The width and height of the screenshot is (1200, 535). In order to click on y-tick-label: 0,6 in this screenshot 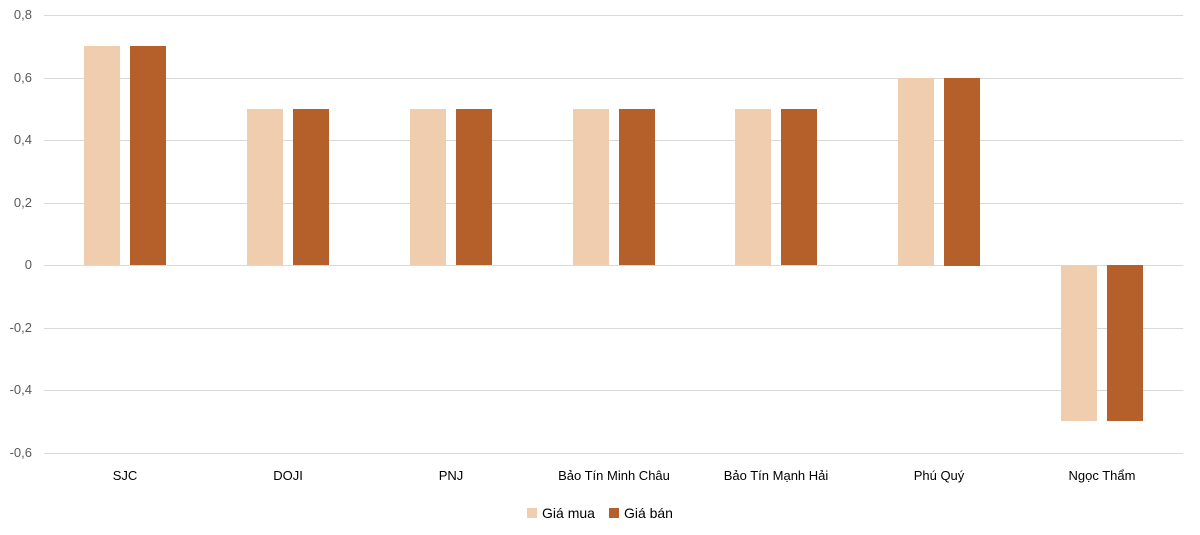, I will do `click(22, 77)`.